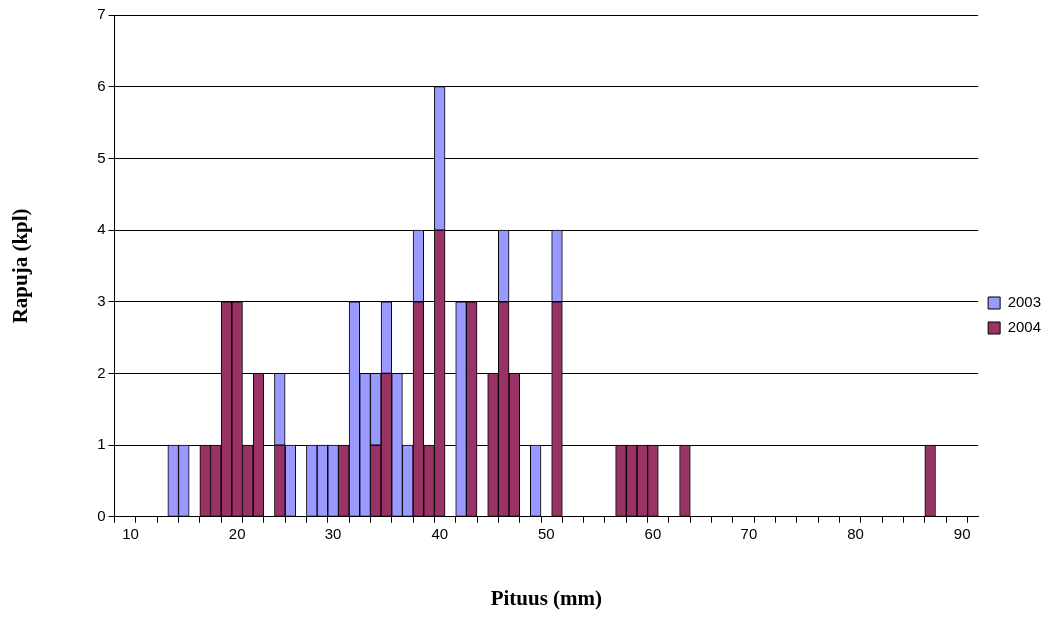 The width and height of the screenshot is (1056, 626). I want to click on x-axis-title: Pituus (mm), so click(546, 597).